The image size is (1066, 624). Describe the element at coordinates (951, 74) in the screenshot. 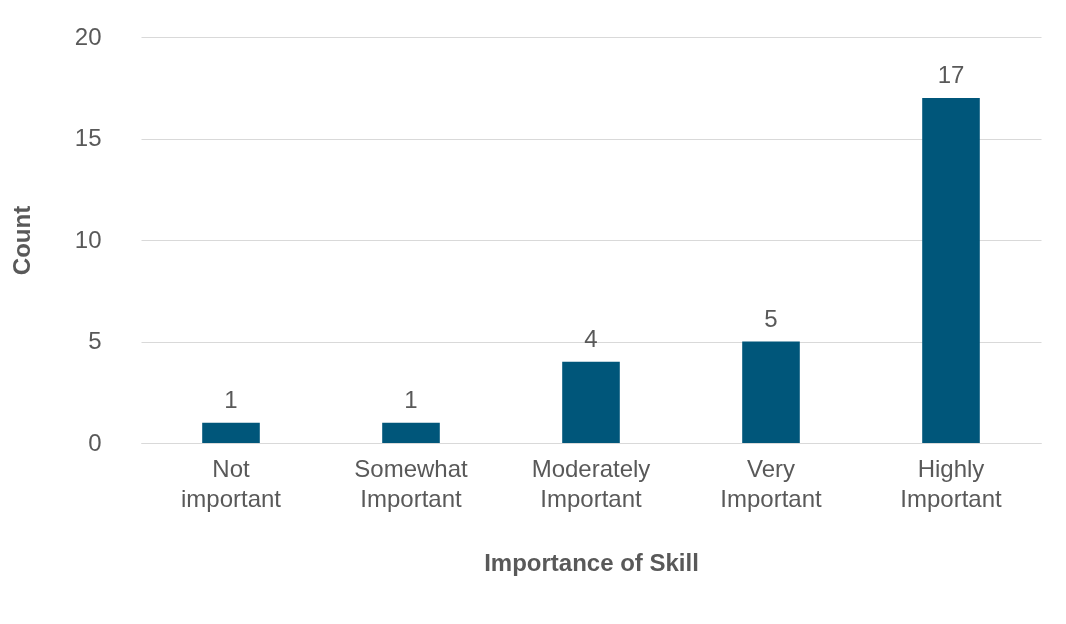

I see `data-label: 17` at that location.